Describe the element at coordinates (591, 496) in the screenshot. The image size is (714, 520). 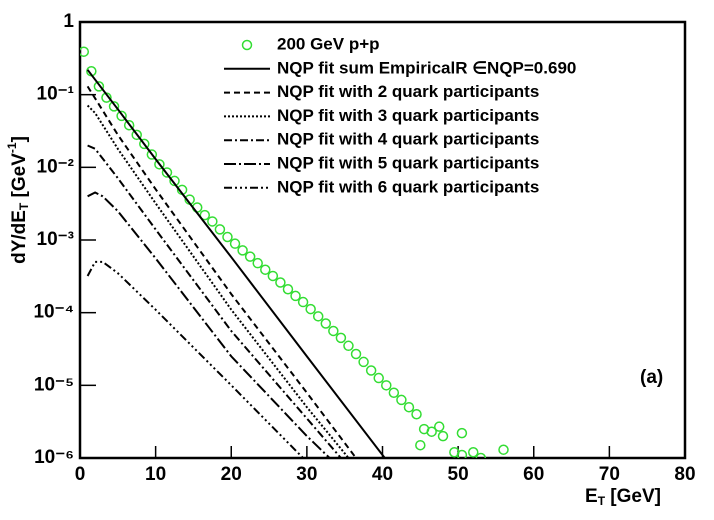
I see `x-label-part: E` at that location.